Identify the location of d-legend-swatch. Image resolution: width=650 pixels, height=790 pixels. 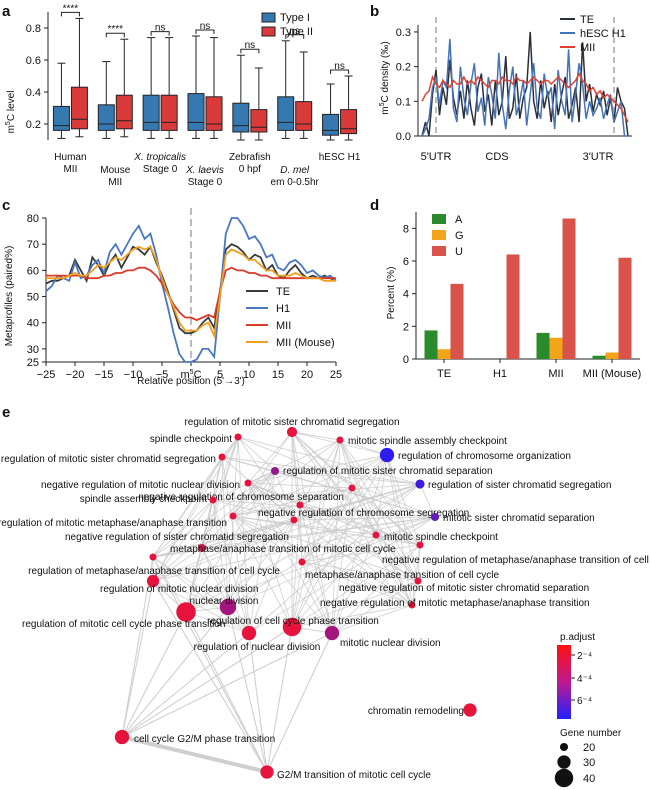
(439, 219).